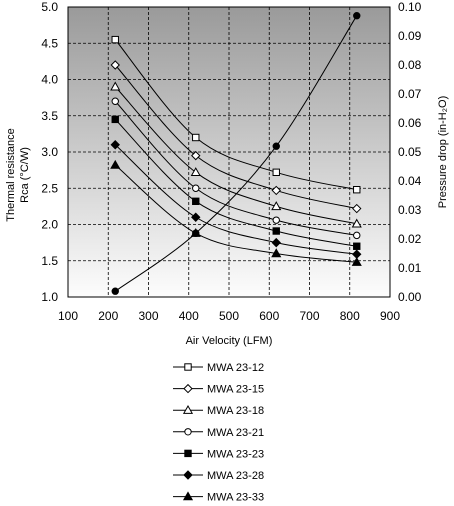  I want to click on y-left-axis-title-line1: Thermal resistance, so click(11, 175).